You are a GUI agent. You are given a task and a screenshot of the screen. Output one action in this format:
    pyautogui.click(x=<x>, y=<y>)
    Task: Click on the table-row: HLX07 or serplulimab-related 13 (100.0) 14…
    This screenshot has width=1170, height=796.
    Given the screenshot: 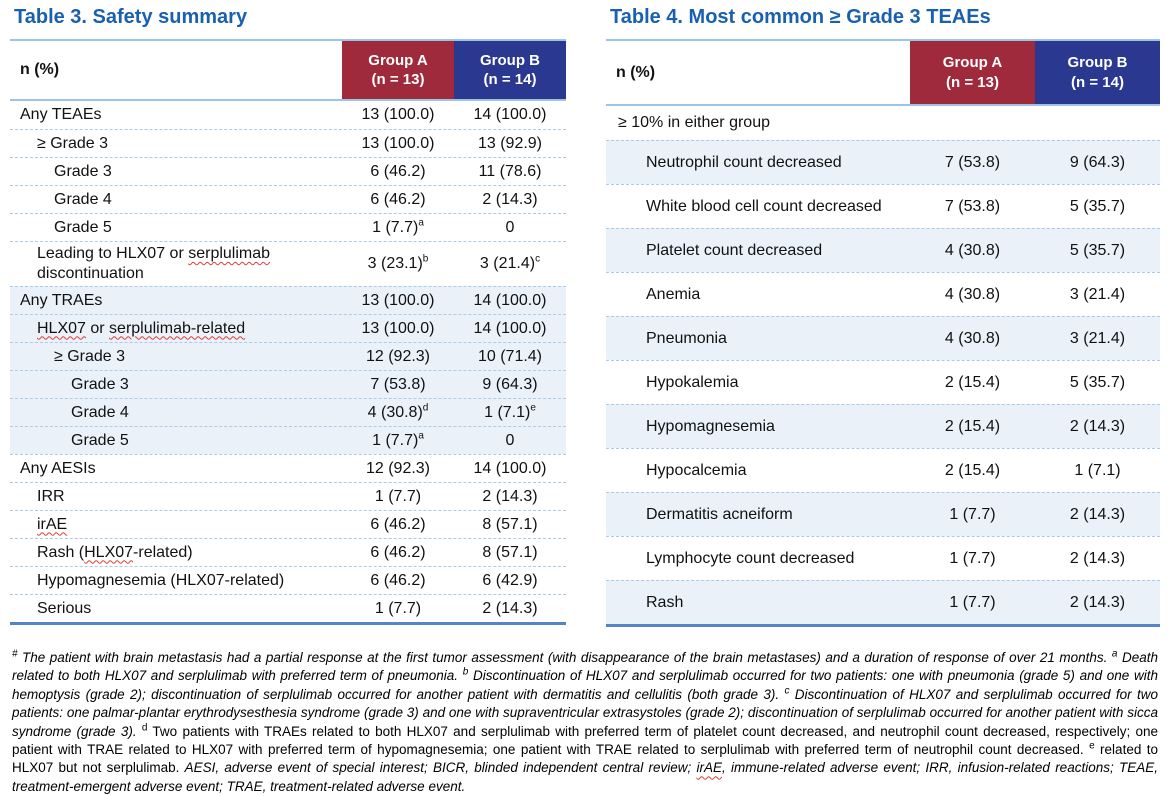 What is the action you would take?
    pyautogui.click(x=288, y=328)
    